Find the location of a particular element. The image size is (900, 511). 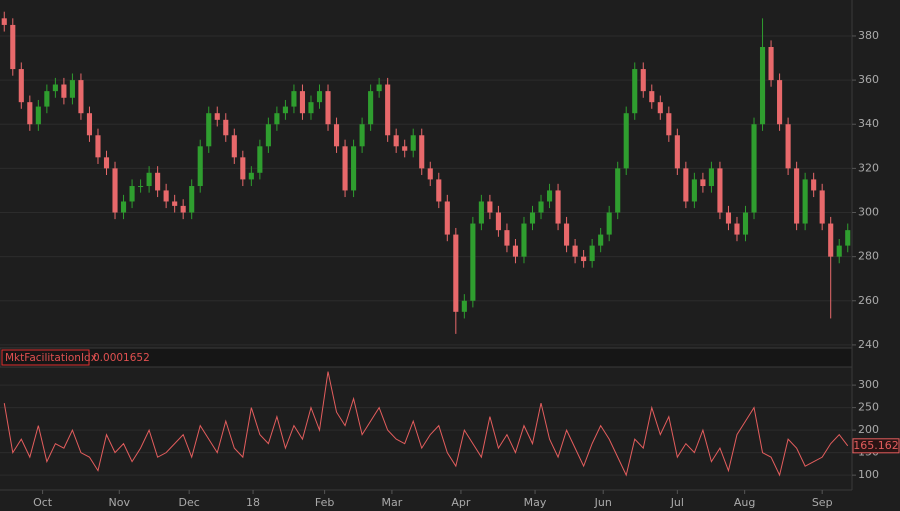

y-tick-label: 320 is located at coordinates (868, 167).